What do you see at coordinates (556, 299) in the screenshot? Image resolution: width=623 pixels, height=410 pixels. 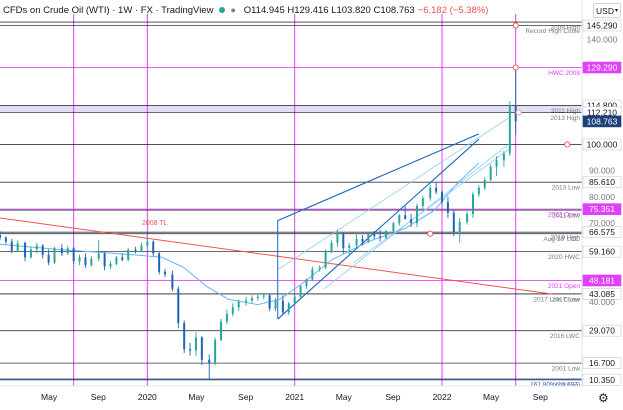 I see `level-label: 2017 Low Close` at bounding box center [556, 299].